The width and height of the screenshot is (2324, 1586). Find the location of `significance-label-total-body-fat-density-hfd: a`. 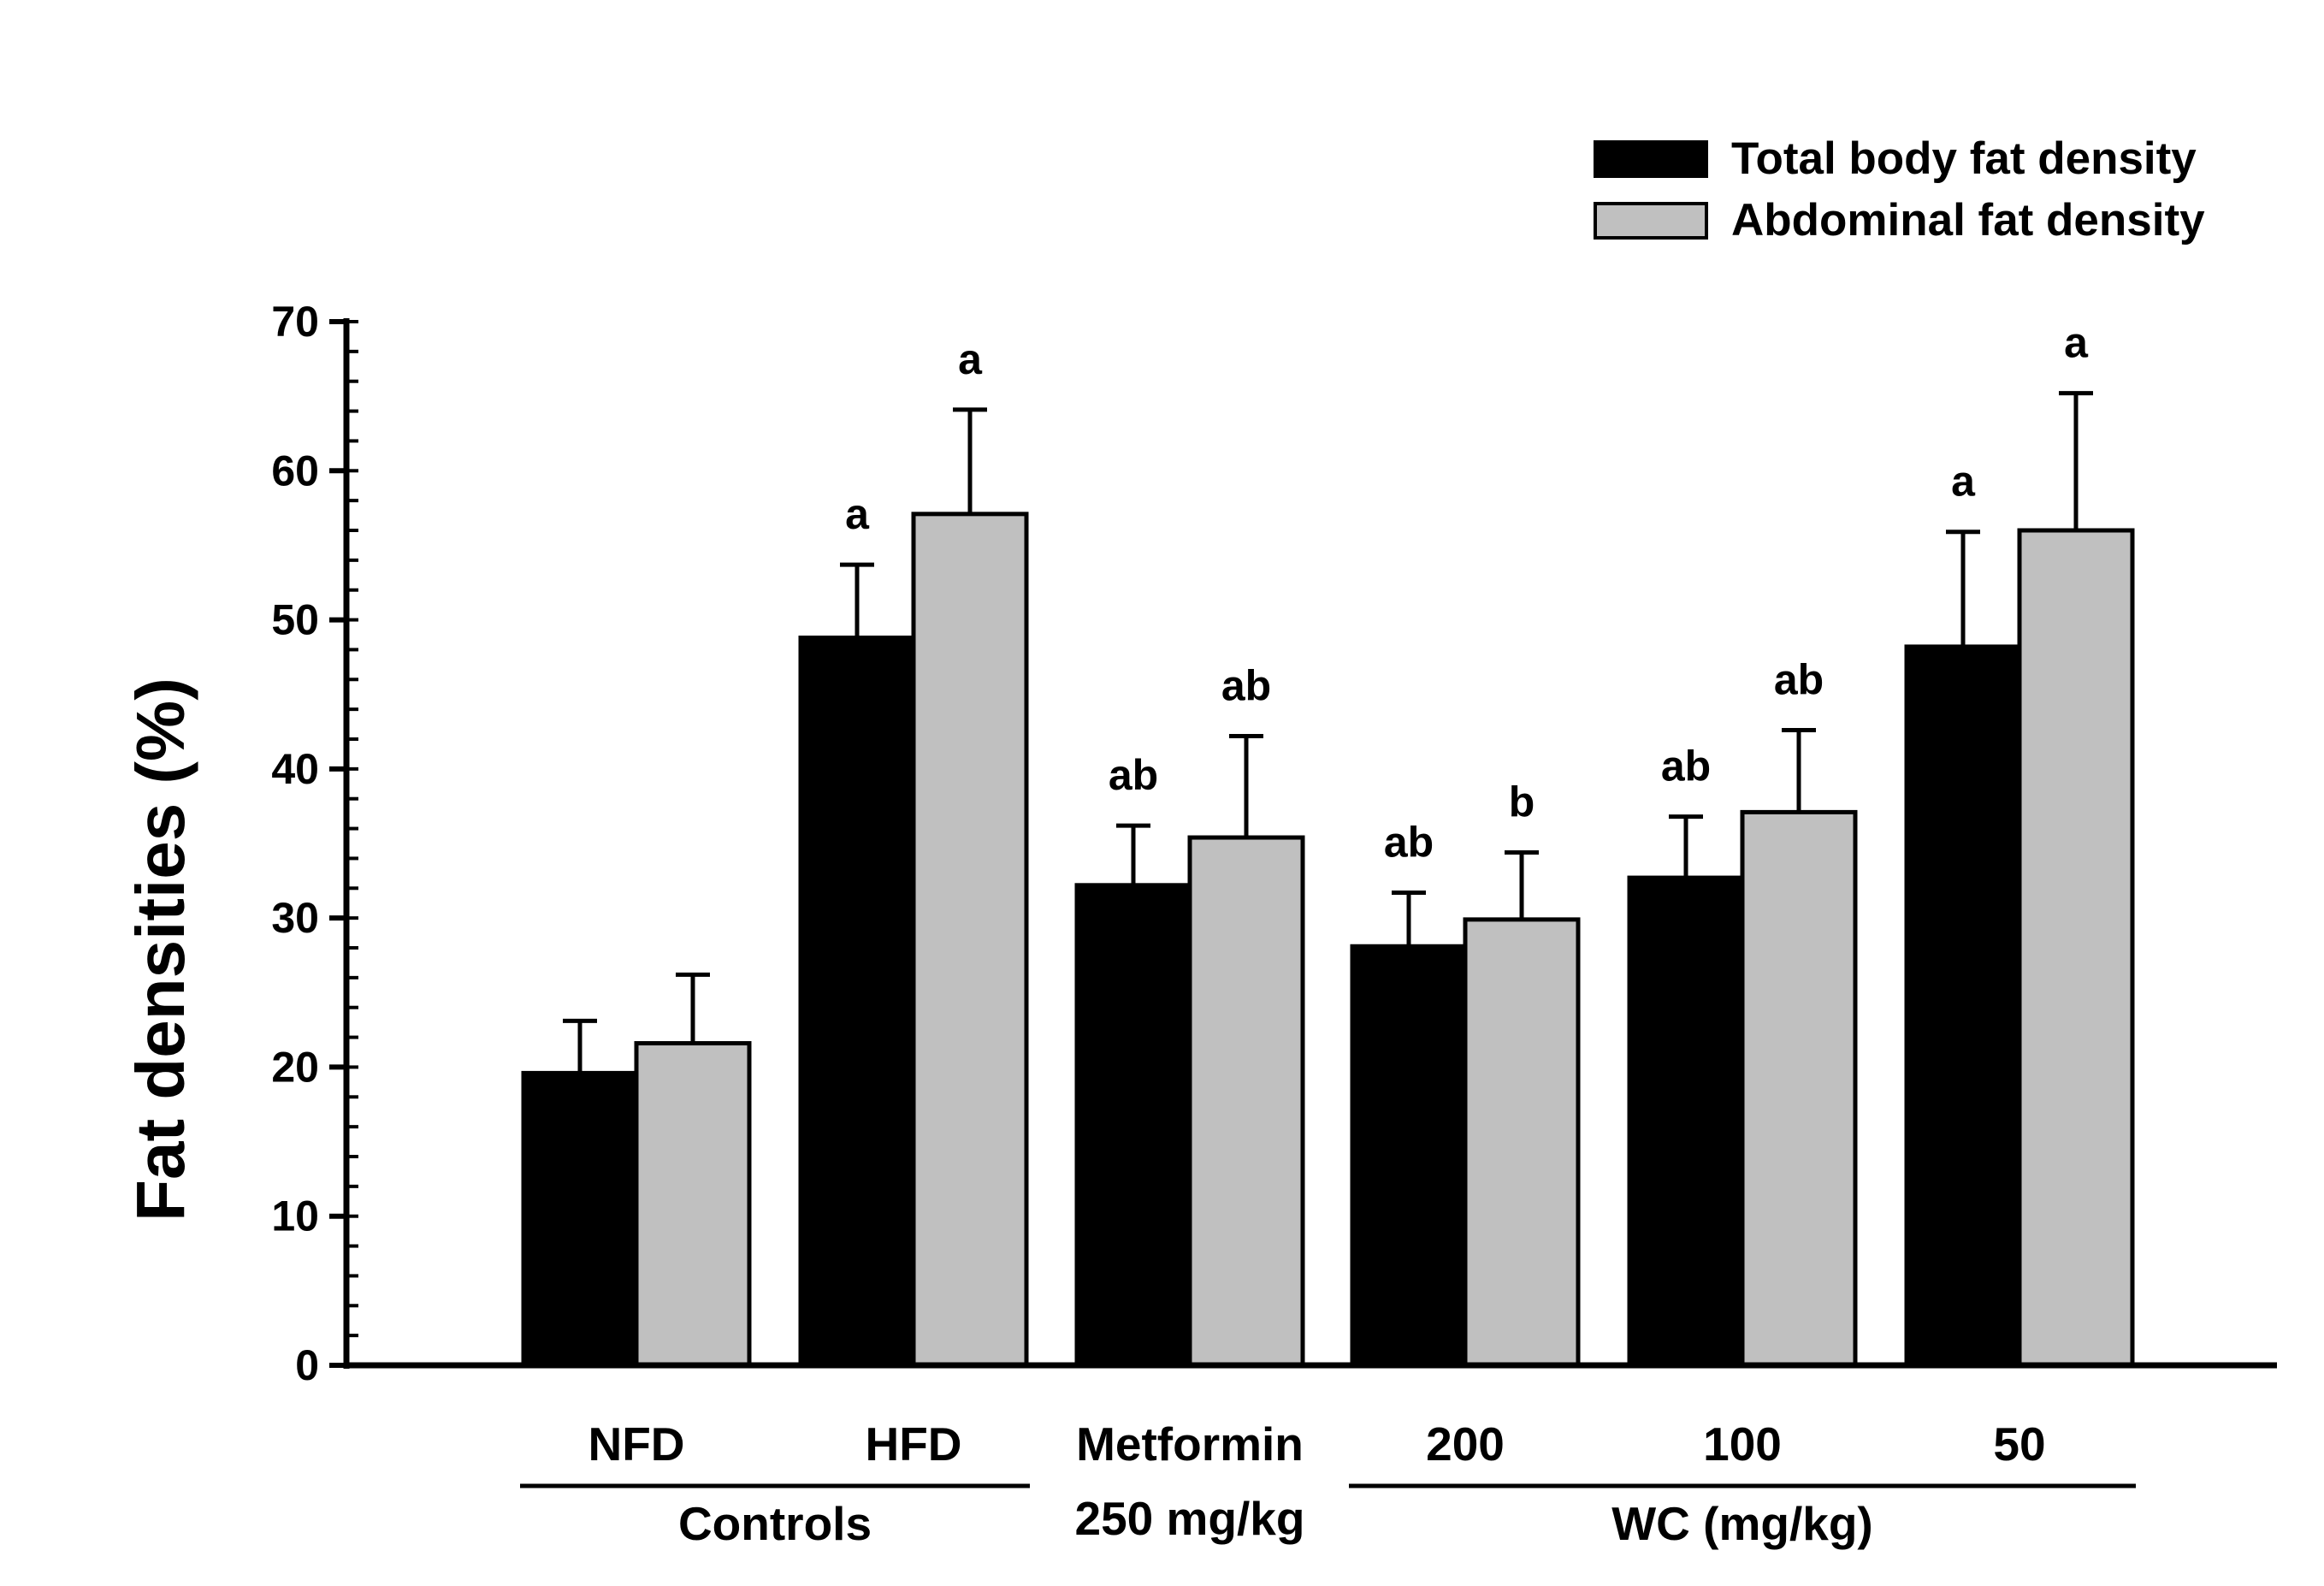

significance-label-total-body-fat-density-hfd: a is located at coordinates (858, 514).